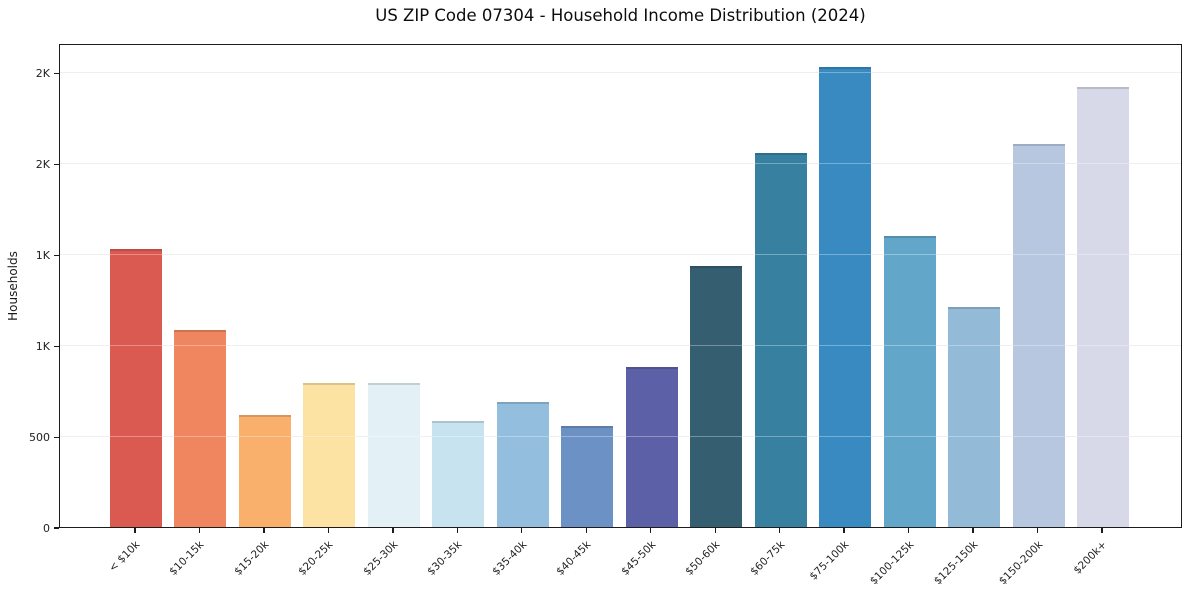  Describe the element at coordinates (1090, 557) in the screenshot. I see `x-tick-label: $200k+` at that location.